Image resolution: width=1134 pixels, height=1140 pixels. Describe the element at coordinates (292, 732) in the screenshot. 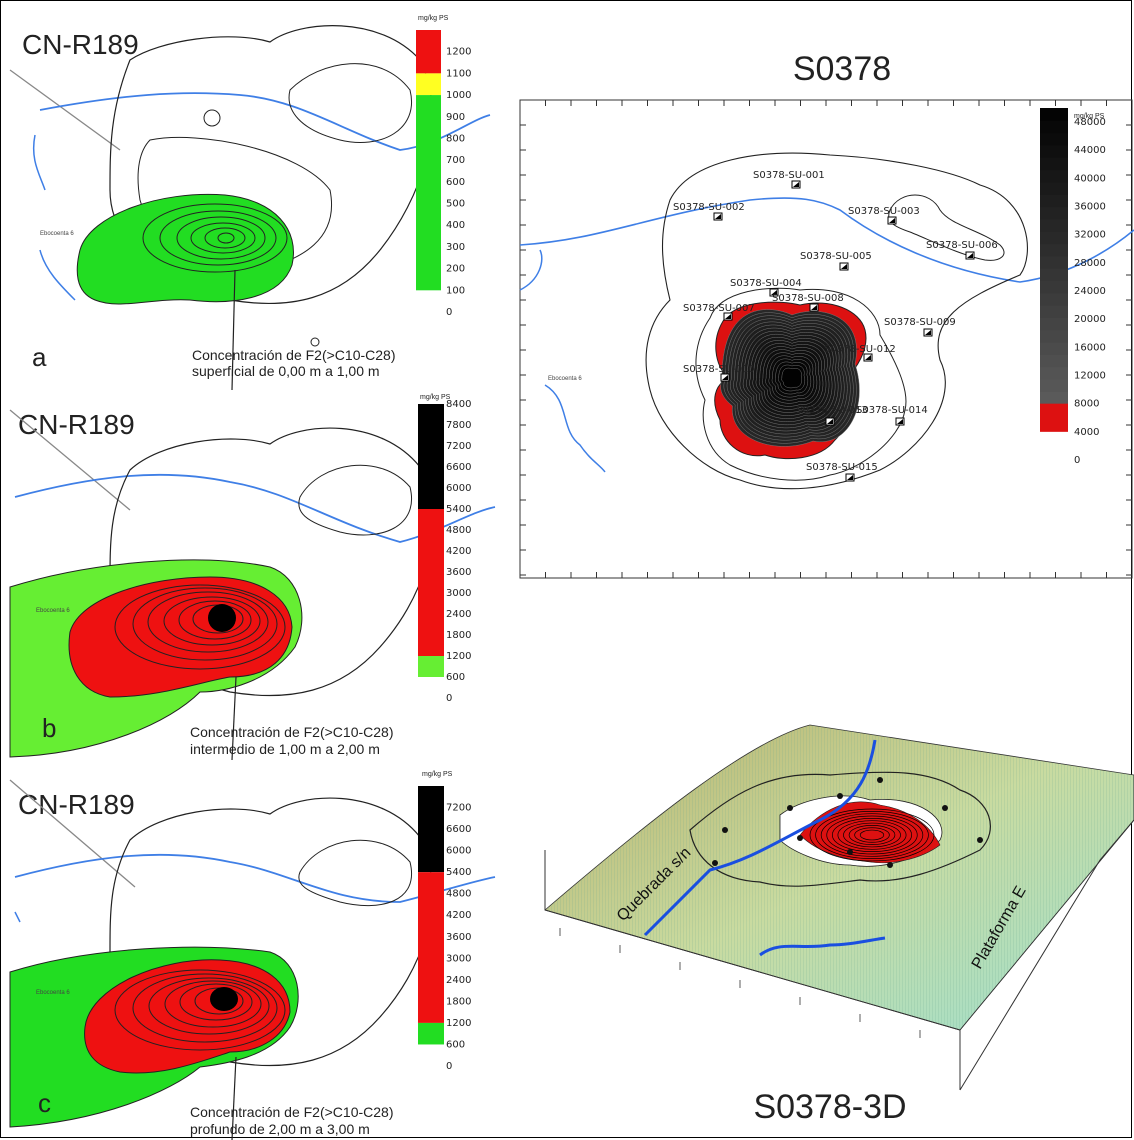

I see `panel-b-caption-1: Concentración de F2(>C10-C28)` at that location.